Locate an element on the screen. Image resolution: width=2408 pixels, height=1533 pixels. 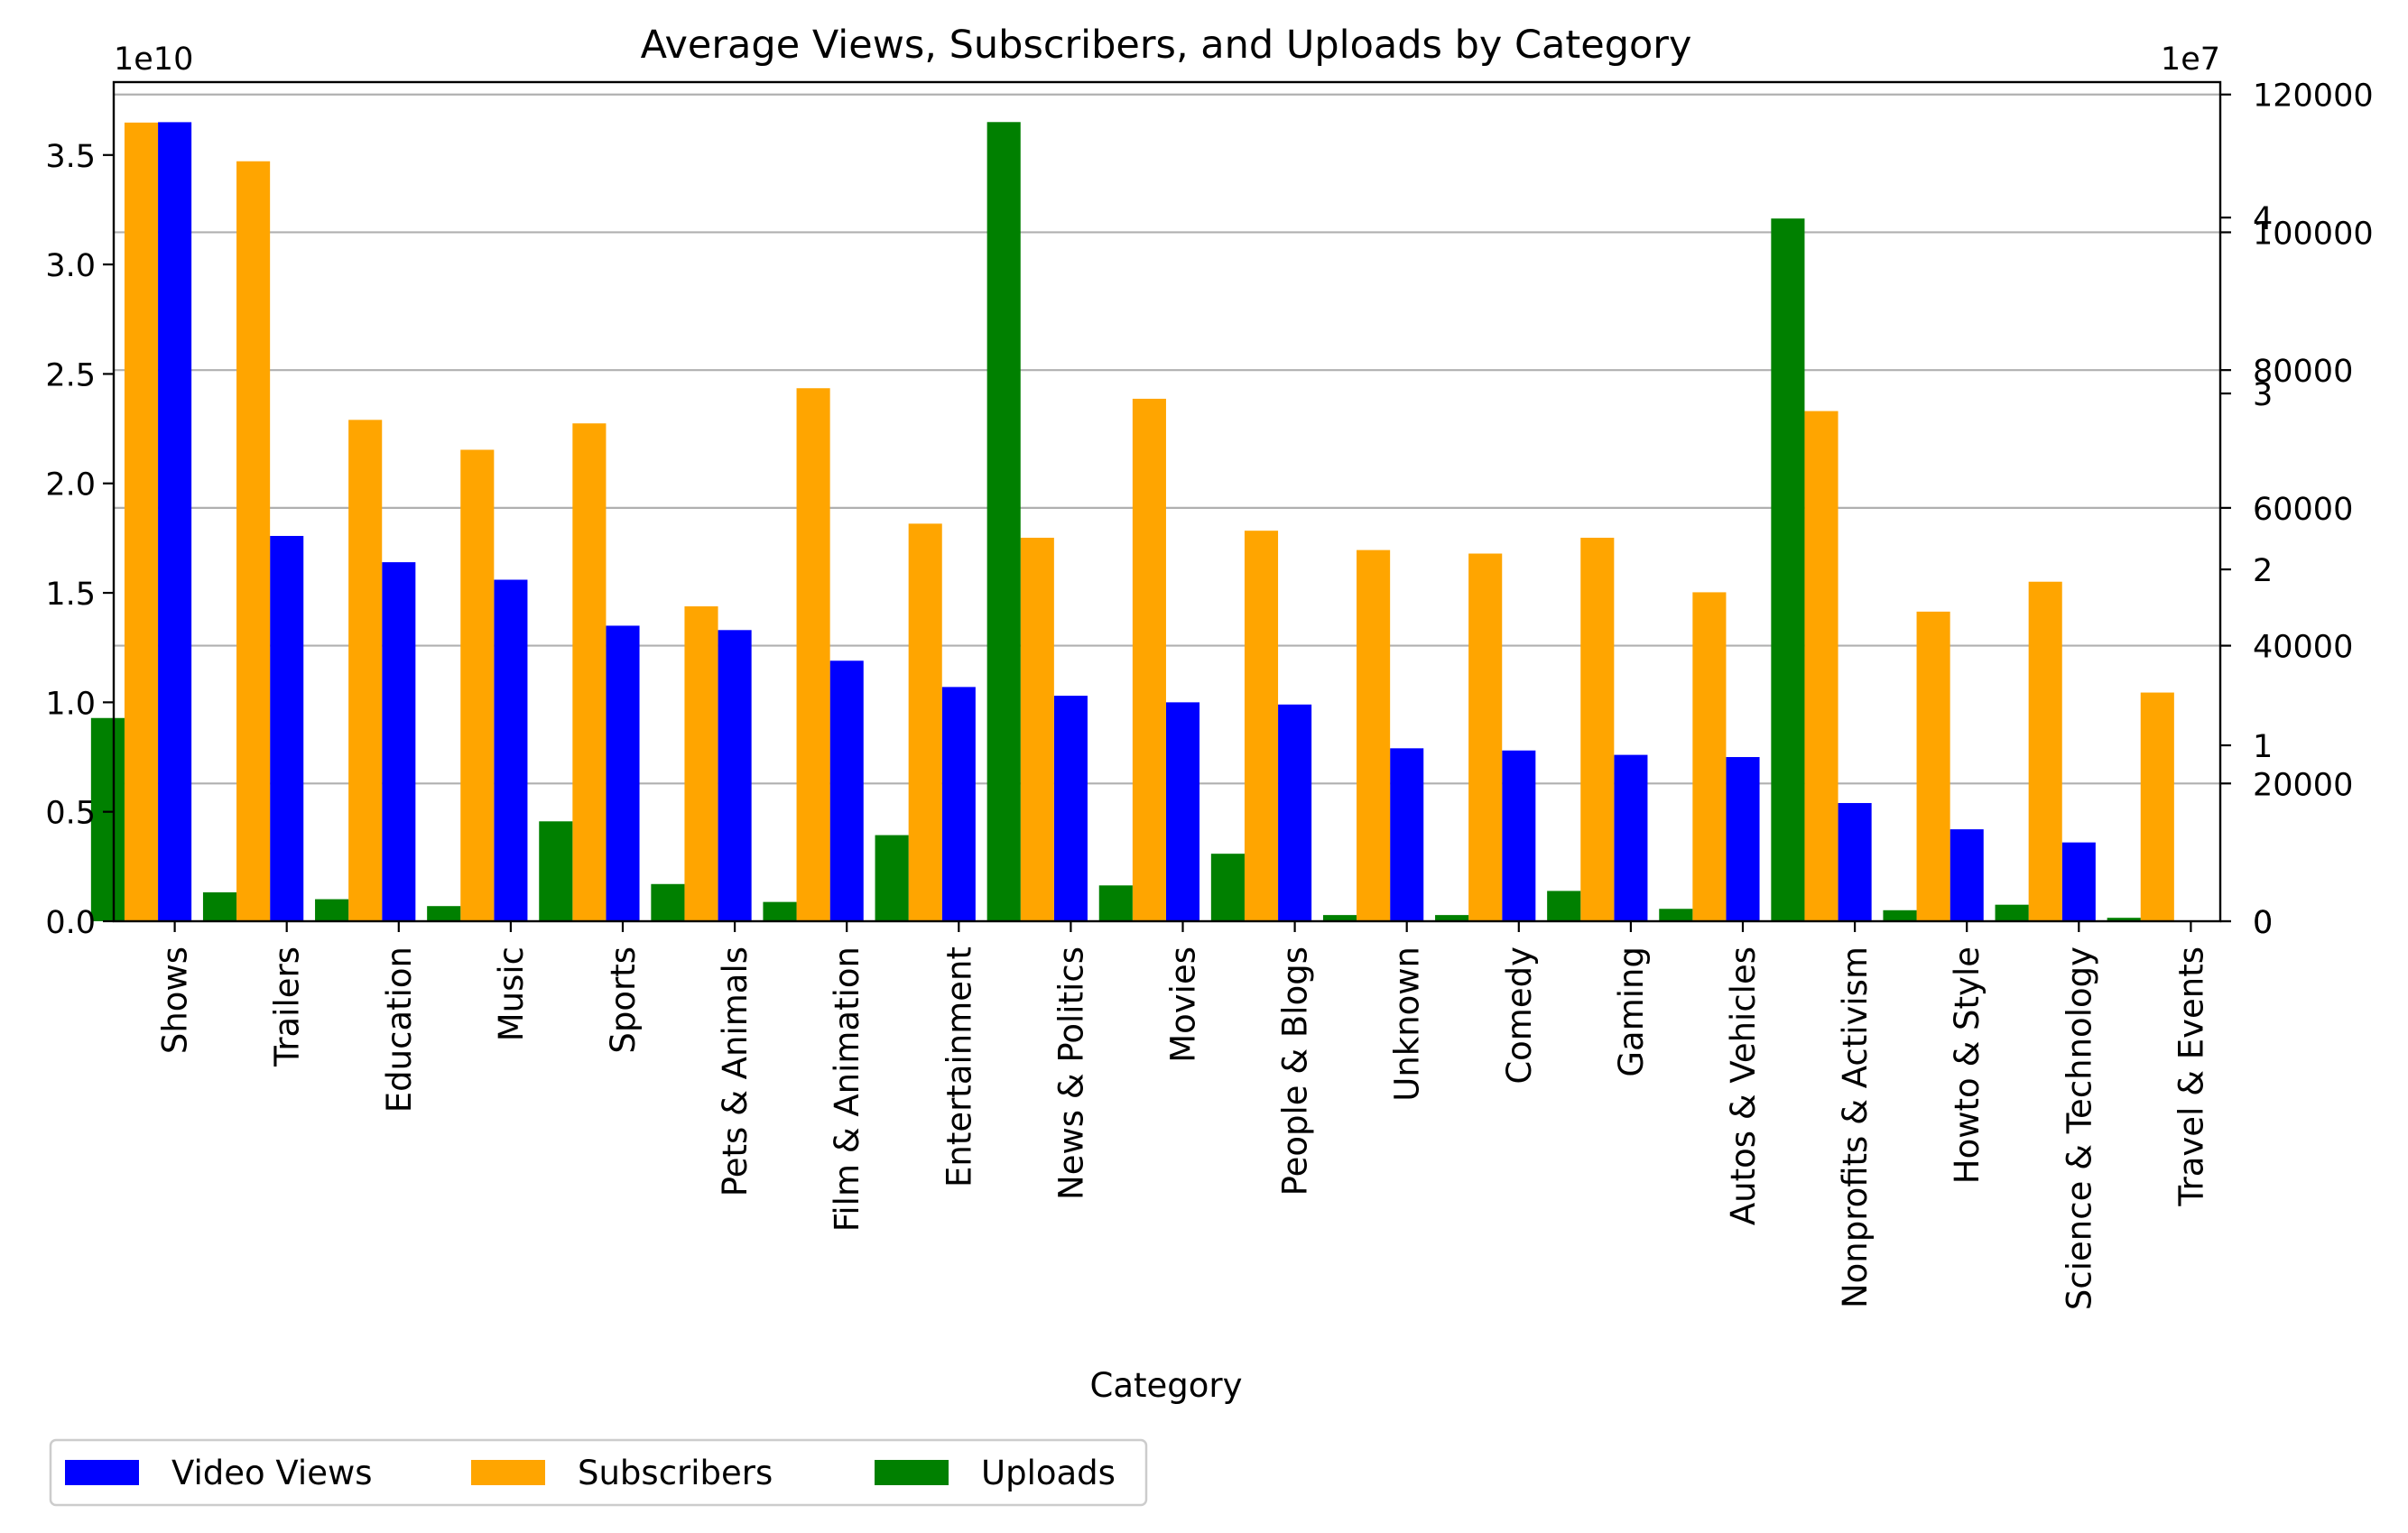
subscribers-tick-label: 0 is located at coordinates (2263, 923).